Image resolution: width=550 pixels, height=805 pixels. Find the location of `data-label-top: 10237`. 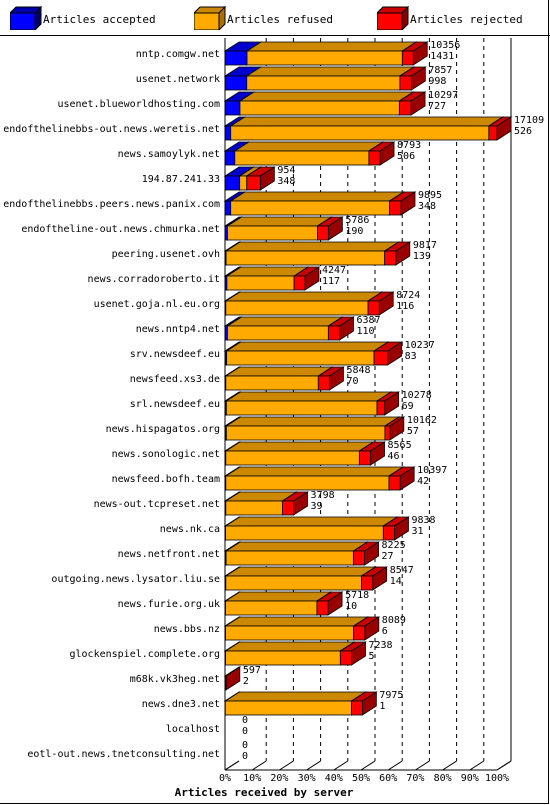

data-label-top: 10237 is located at coordinates (420, 345).